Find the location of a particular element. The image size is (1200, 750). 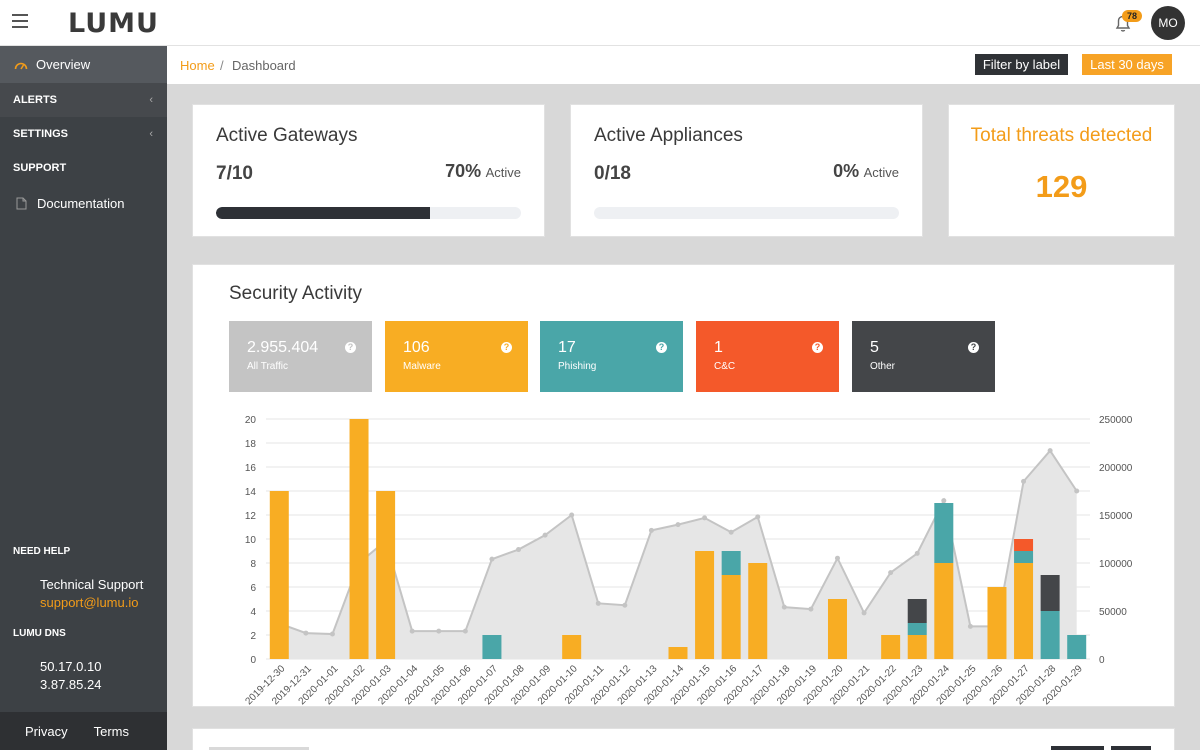

bottom-card is located at coordinates (683, 739).